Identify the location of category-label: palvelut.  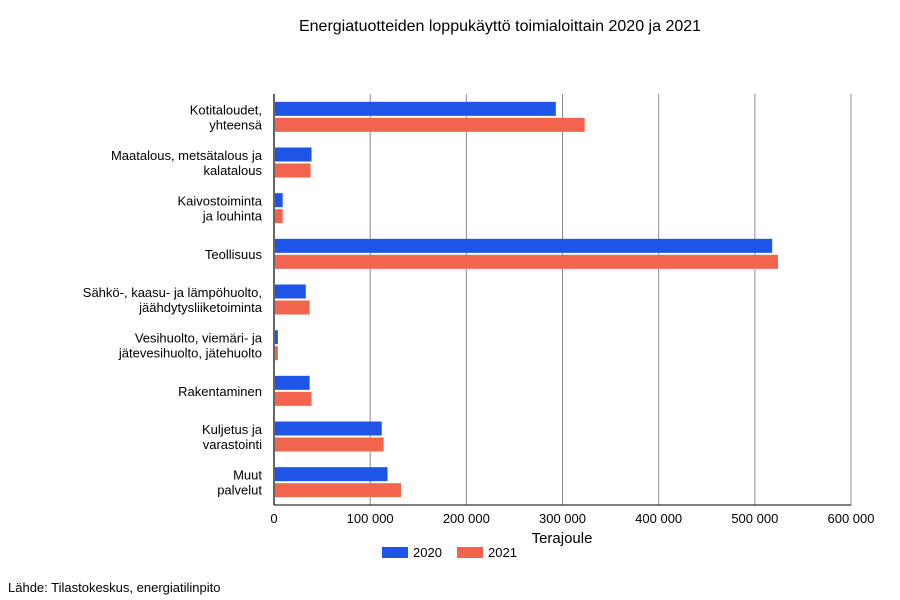
(239, 490).